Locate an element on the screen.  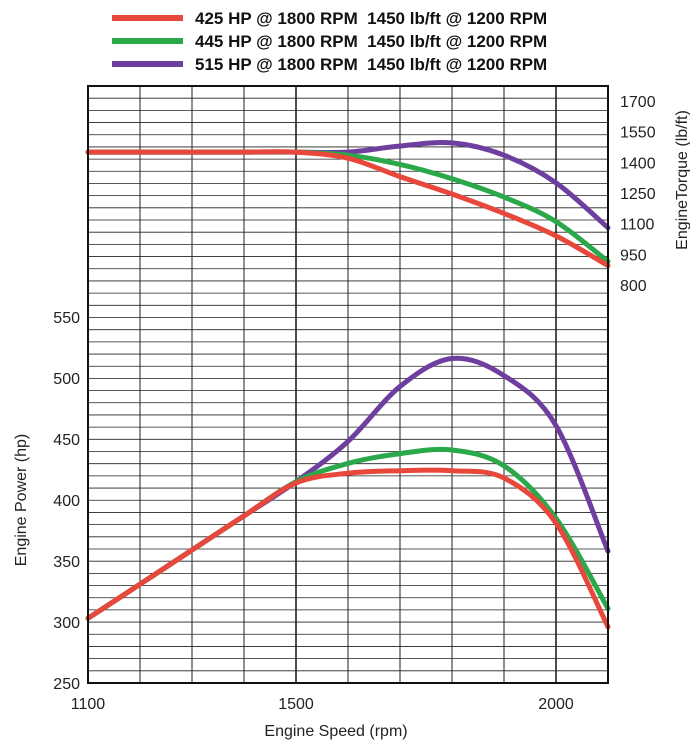
y2-axis-title: EngineTorque (lb/ft) is located at coordinates (682, 180).